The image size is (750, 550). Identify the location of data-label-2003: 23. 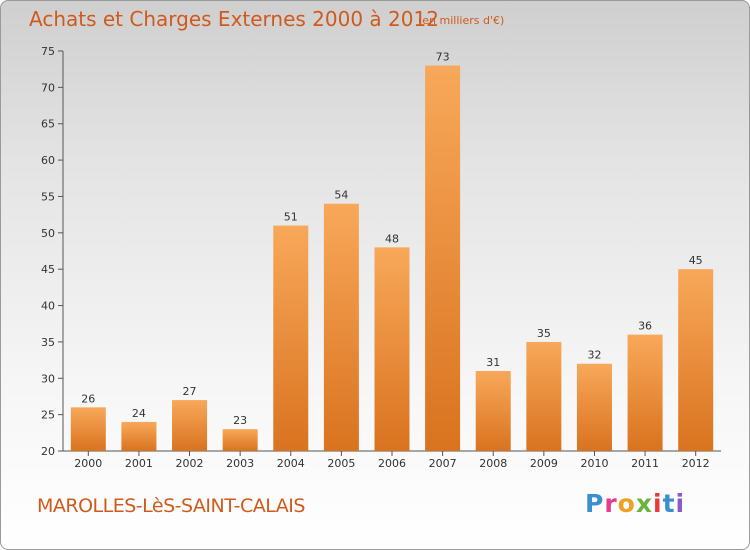
(240, 420).